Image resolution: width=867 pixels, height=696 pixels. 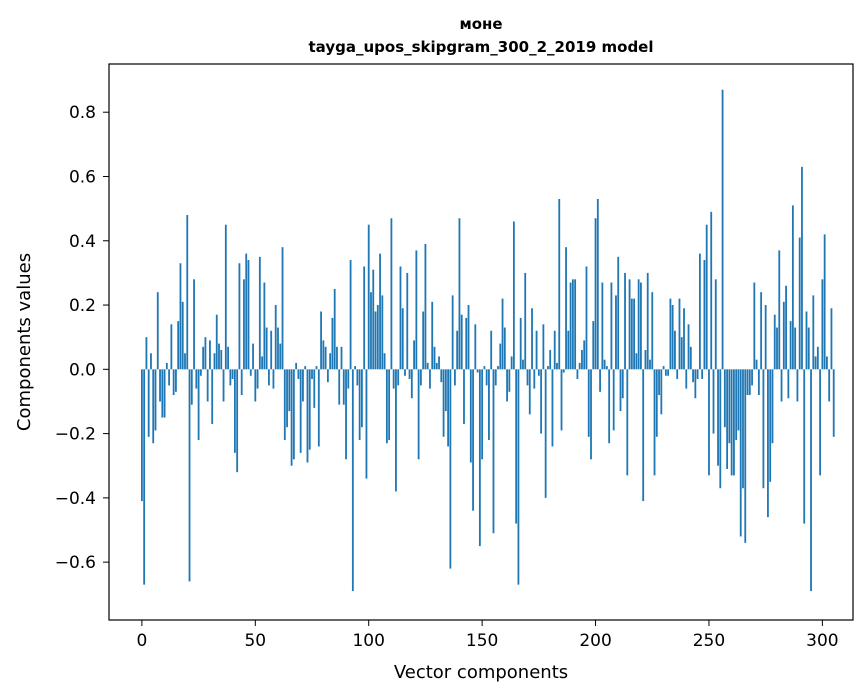 I want to click on x-axis-ticks: 0 50 100 150 200 250 300, so click(x=487, y=635).